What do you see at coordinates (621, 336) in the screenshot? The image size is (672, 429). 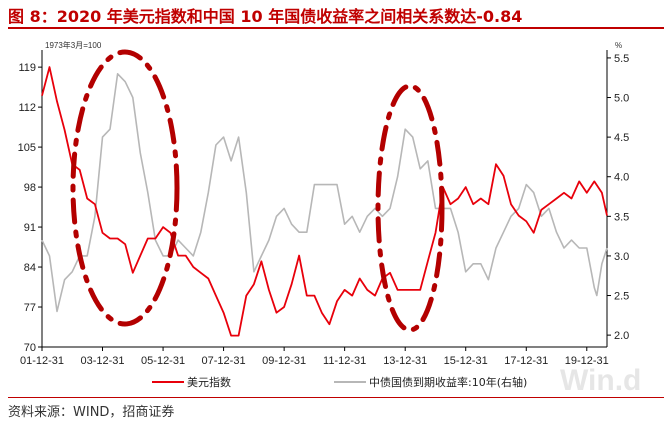 I see `right-tick-label: 2.0` at bounding box center [621, 336].